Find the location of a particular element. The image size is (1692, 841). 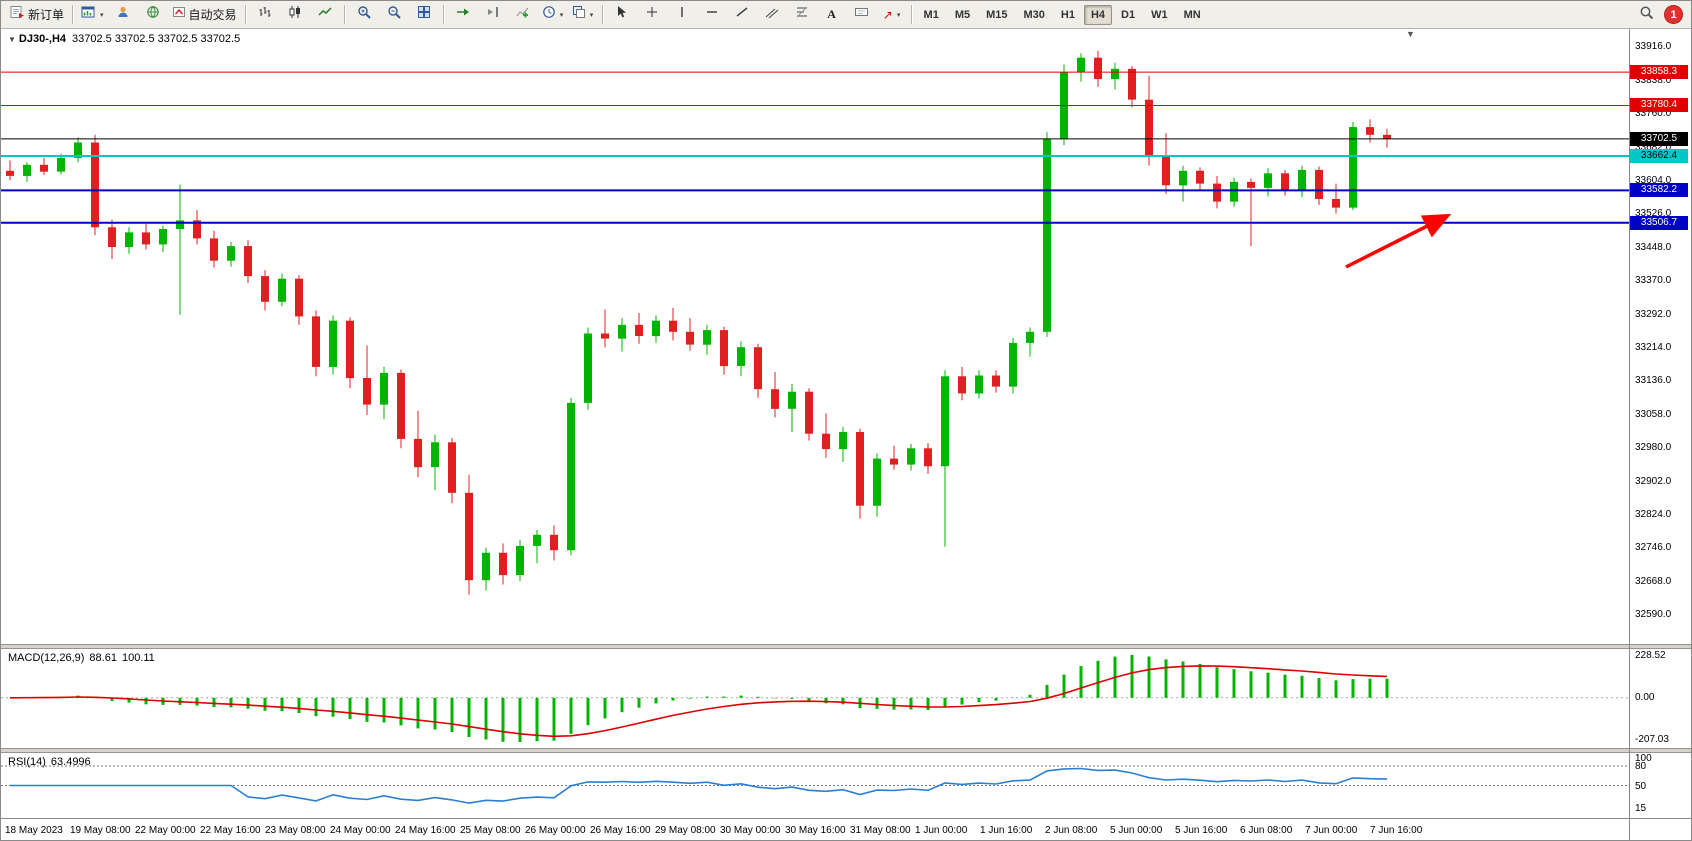

bar-chart-button is located at coordinates (265, 15).